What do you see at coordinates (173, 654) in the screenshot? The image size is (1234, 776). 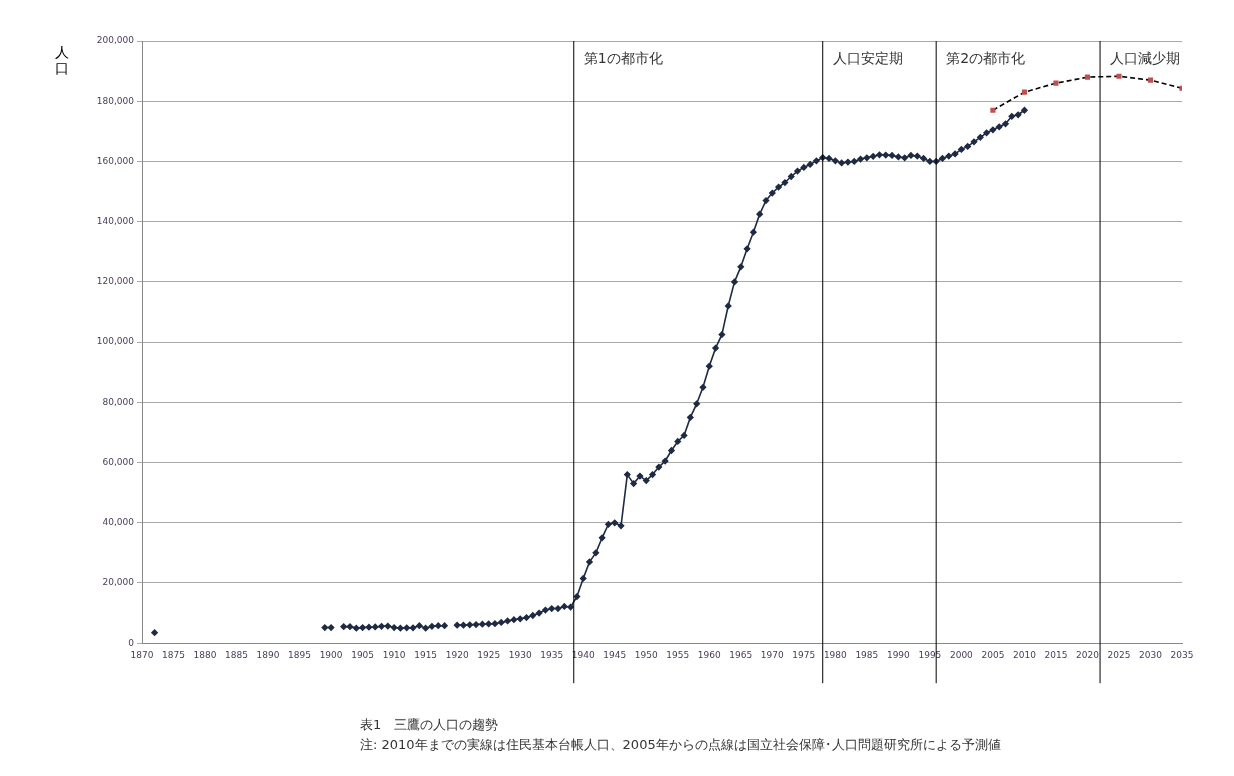 I see `x-tick-label: 1875` at bounding box center [173, 654].